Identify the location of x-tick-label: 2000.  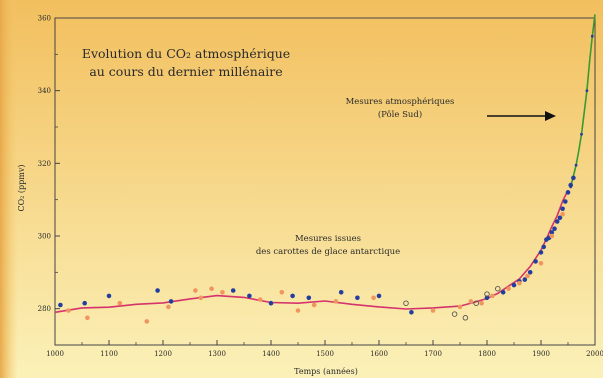
(594, 354).